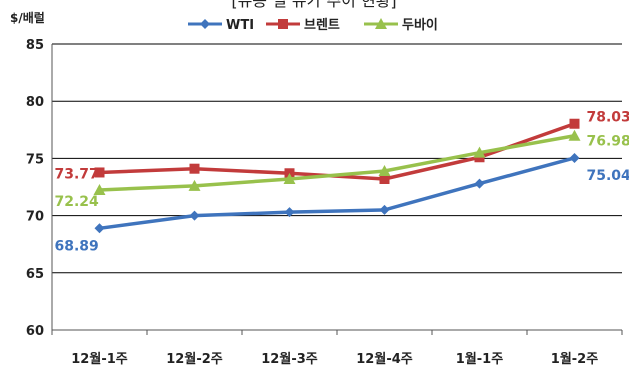 The image size is (629, 376). I want to click on data-label: 73.77, so click(77, 174).